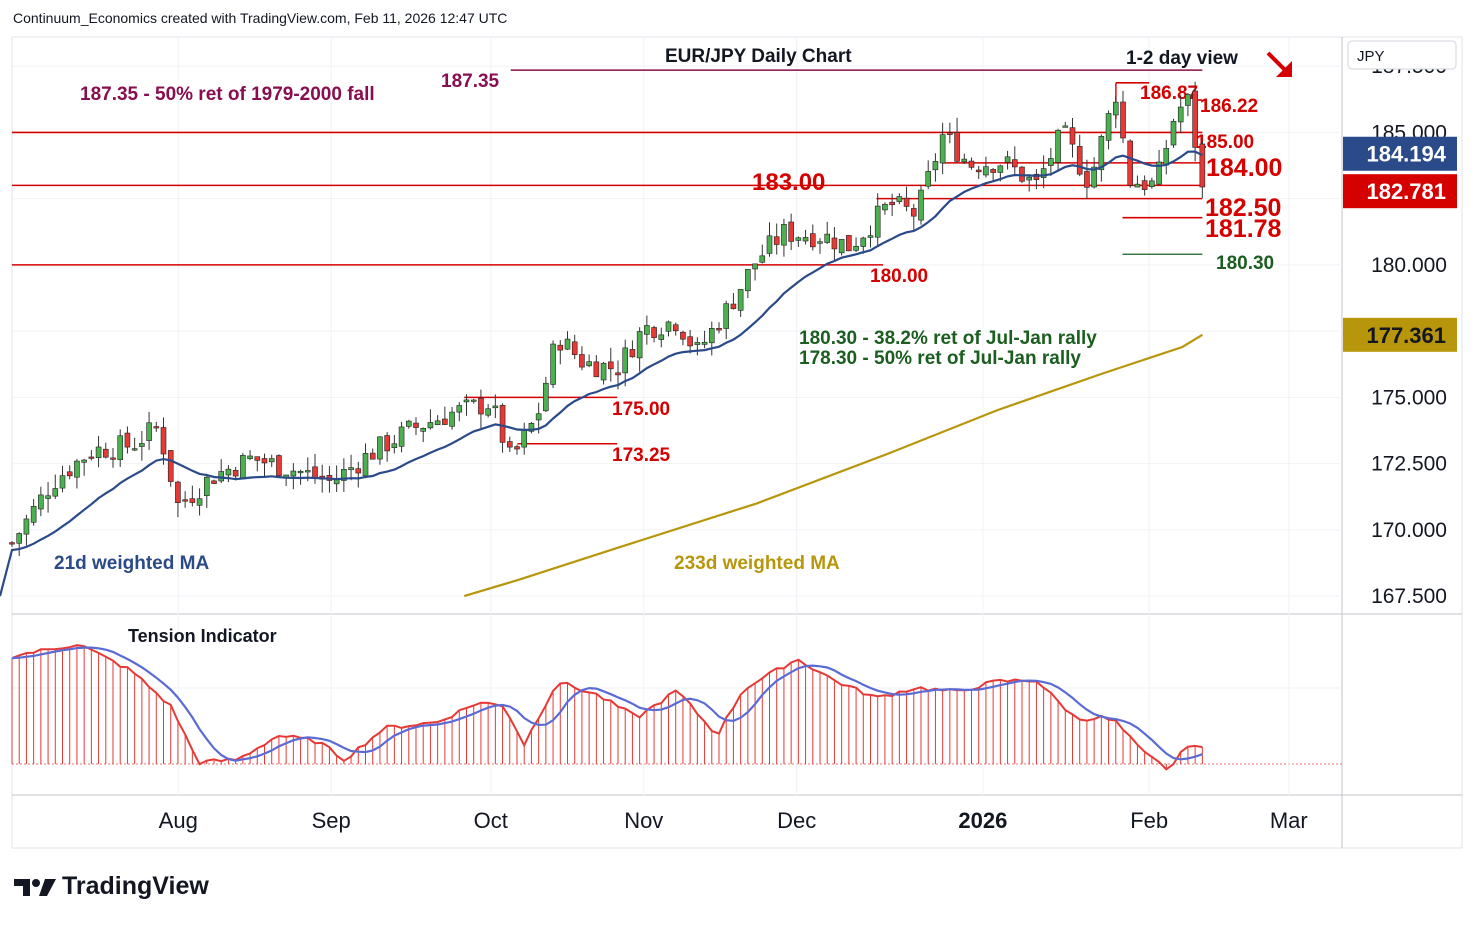 The image size is (1475, 925). I want to click on tradingview-logo: TradingView, so click(111, 886).